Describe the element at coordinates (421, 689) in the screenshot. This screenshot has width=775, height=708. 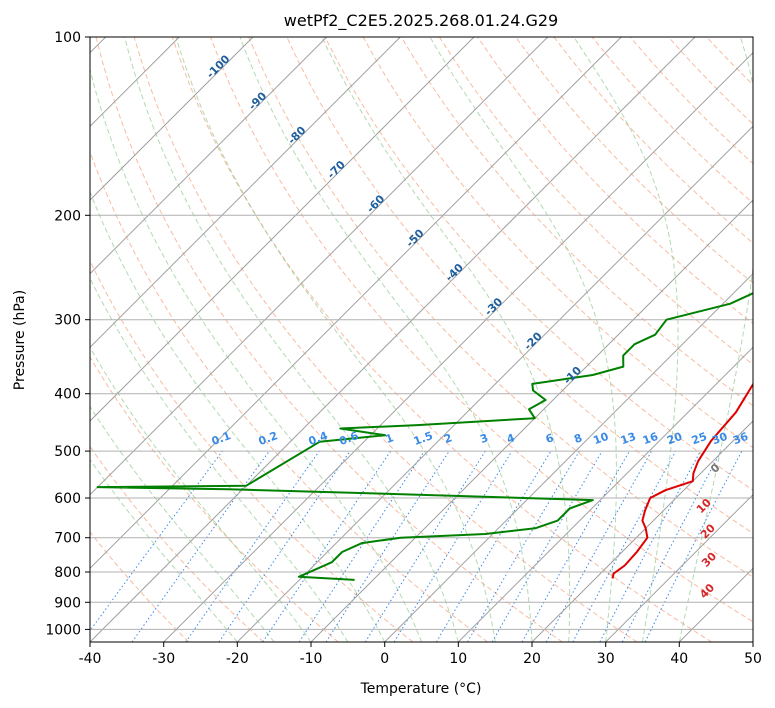
I see `x-axis-title: Temperature (°C)` at that location.